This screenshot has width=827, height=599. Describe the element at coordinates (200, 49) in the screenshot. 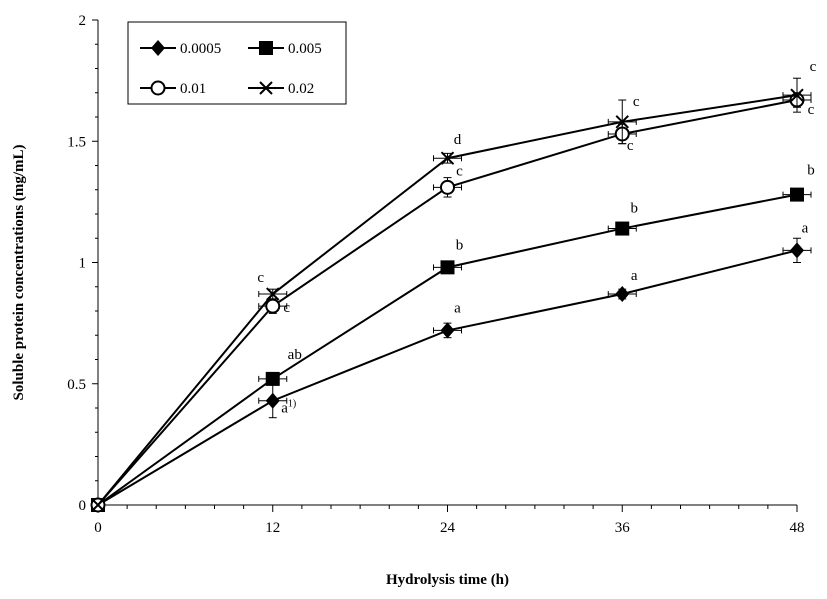

I see `legend-label: 0.0005` at that location.